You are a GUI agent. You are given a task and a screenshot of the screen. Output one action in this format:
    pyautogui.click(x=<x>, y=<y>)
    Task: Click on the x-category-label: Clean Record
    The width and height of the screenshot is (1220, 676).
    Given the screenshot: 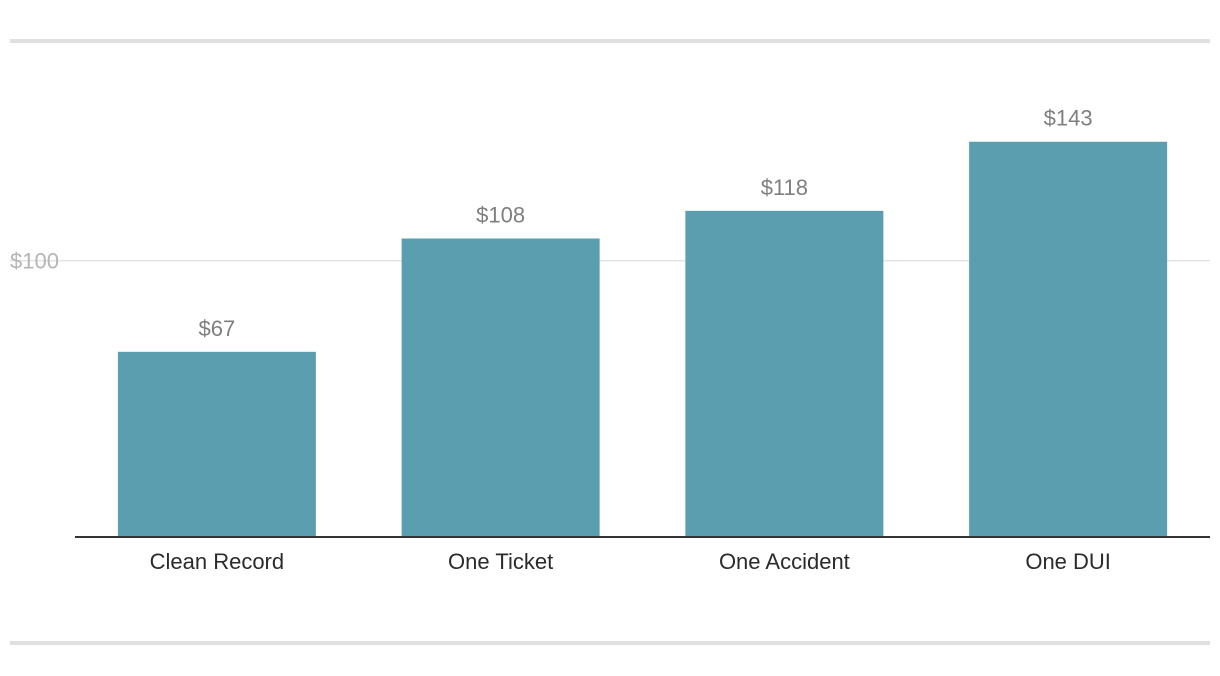 What is the action you would take?
    pyautogui.click(x=217, y=561)
    